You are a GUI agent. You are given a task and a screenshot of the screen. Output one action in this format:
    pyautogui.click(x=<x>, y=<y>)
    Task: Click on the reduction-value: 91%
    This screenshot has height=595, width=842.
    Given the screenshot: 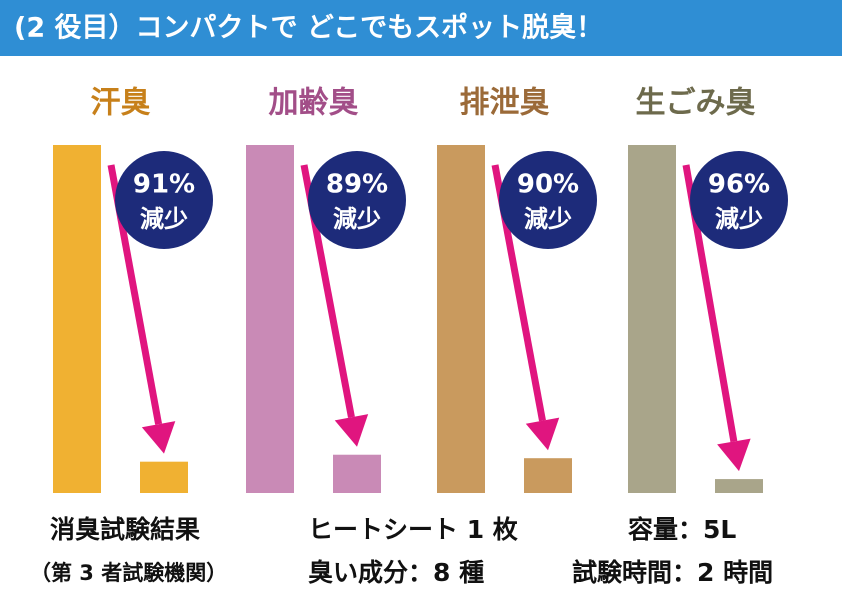 What is the action you would take?
    pyautogui.click(x=164, y=185)
    